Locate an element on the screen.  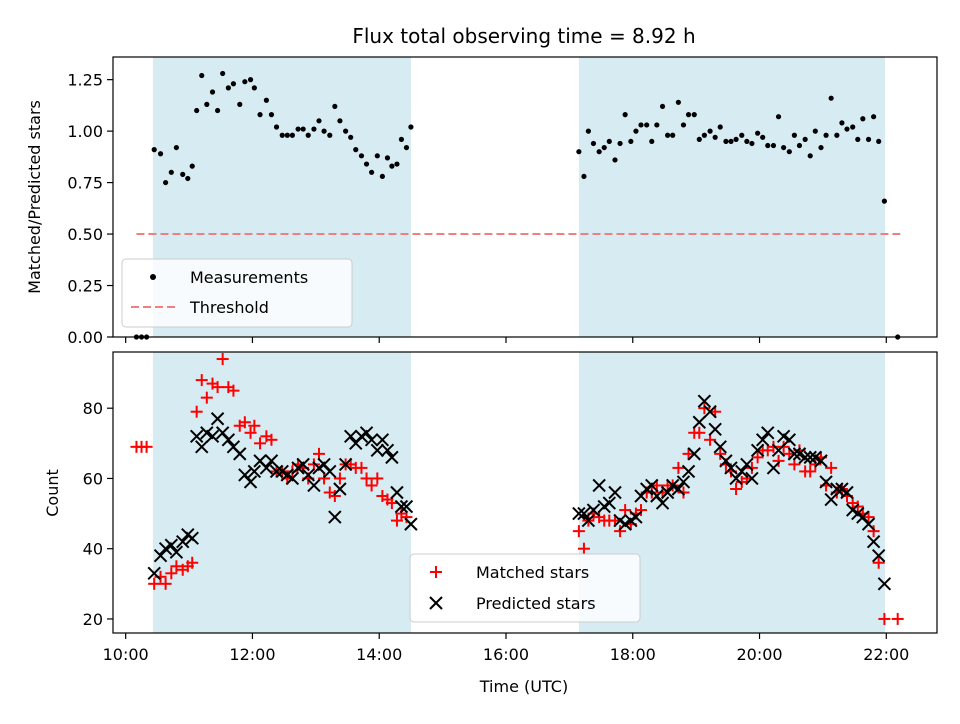
top-y-tick-label-2: 0.50 is located at coordinates (85, 234).